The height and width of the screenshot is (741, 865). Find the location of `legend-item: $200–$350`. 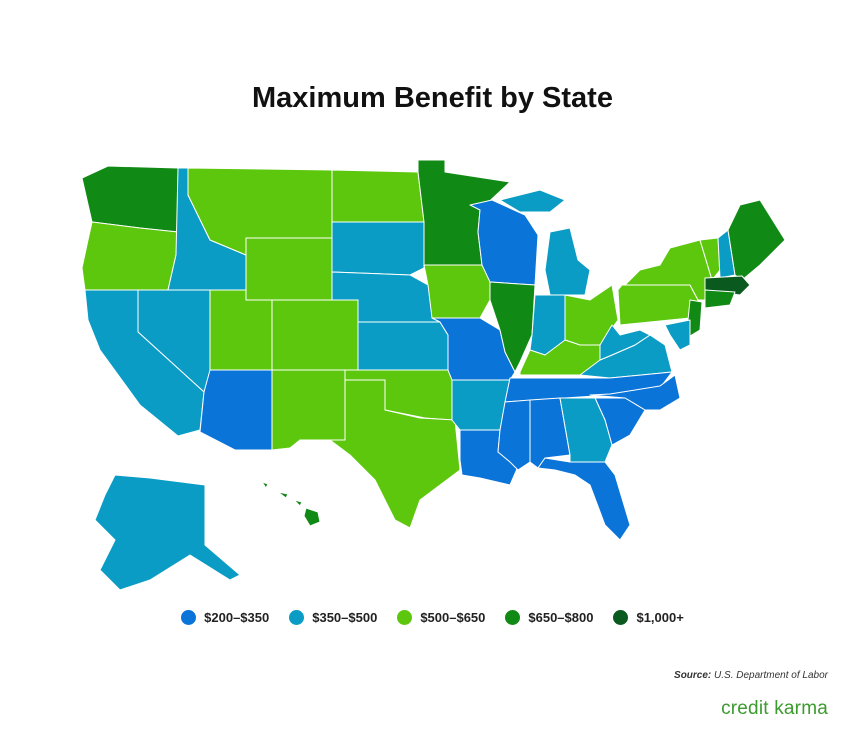

legend-item: $200–$350 is located at coordinates (225, 617).